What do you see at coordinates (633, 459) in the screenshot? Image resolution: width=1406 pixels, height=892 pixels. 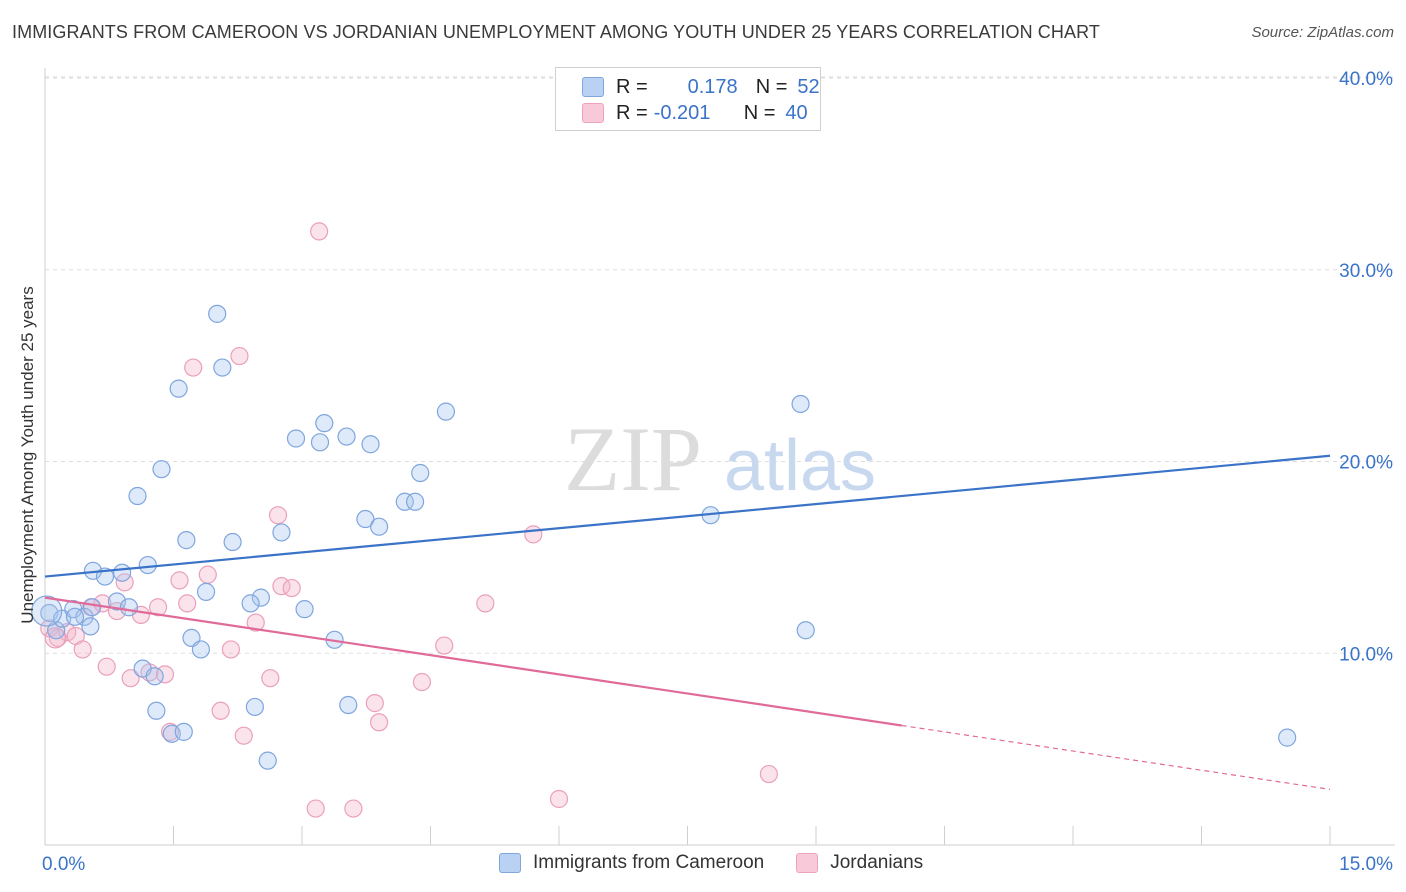 I see `watermark-zip: ZIP` at bounding box center [633, 459].